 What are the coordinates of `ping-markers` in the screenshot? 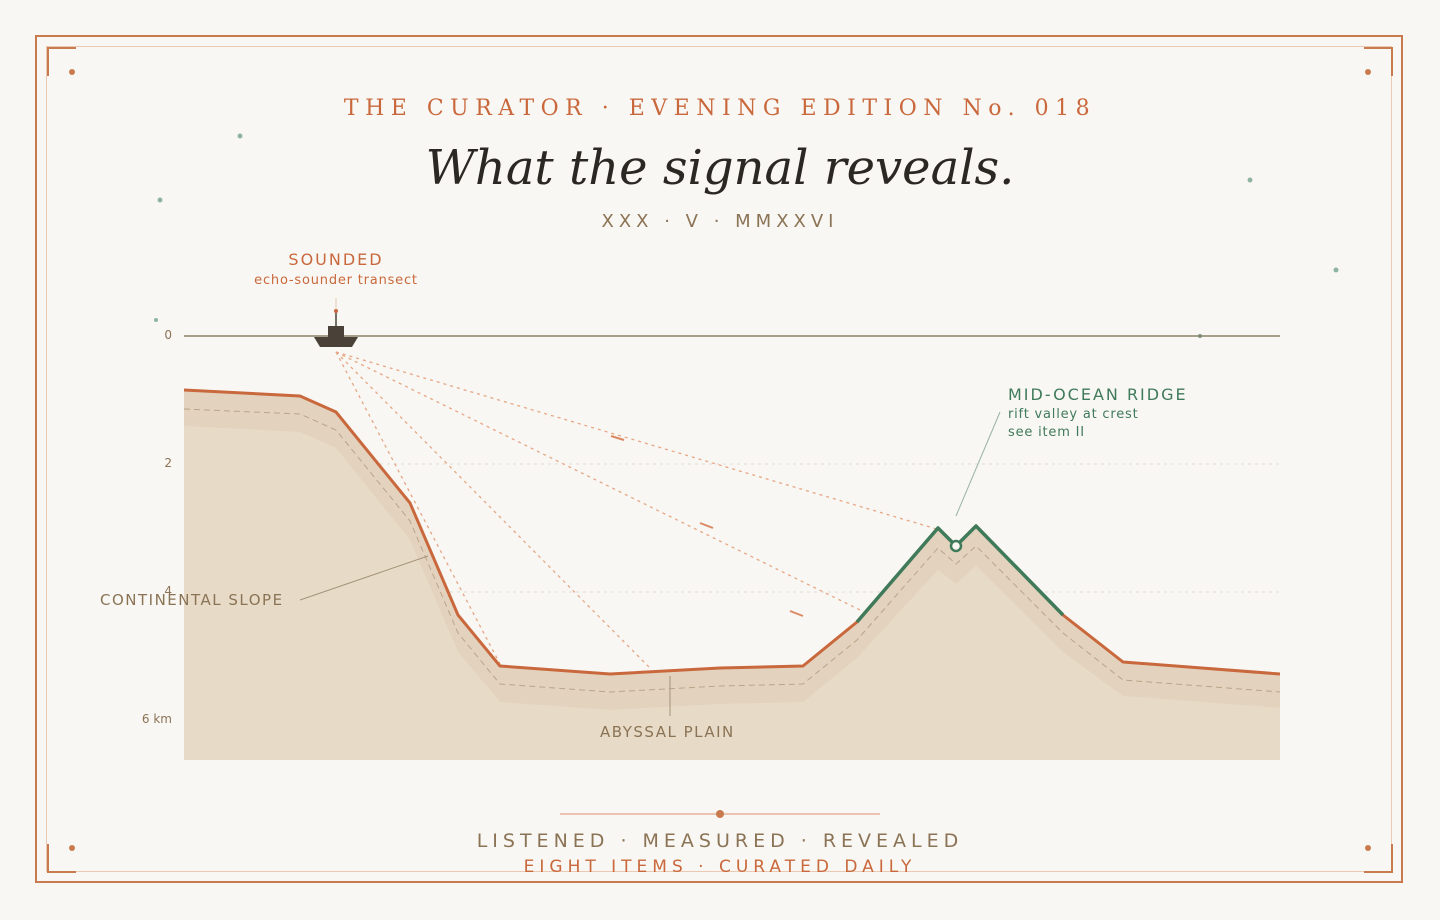 It's located at (707, 526).